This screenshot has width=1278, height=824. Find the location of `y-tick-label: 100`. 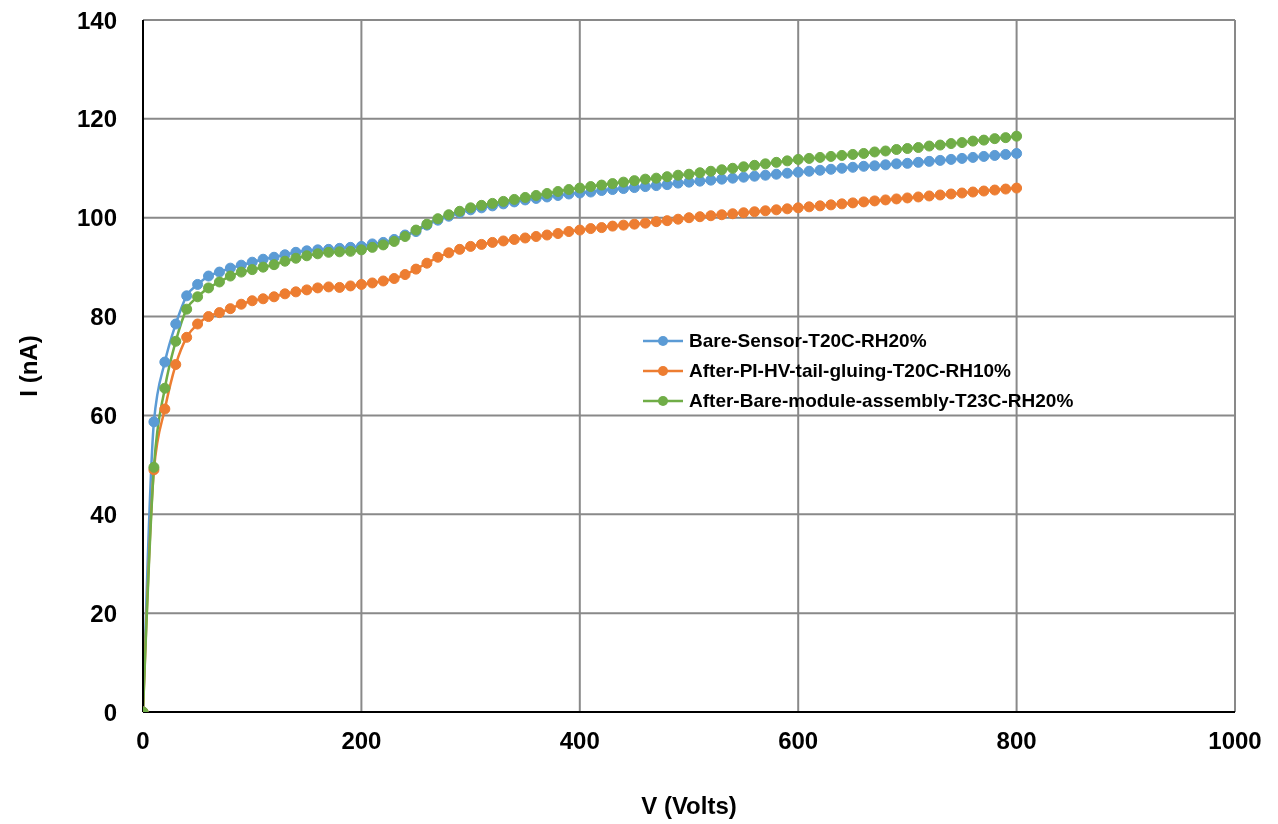

y-tick-label: 100 is located at coordinates (96, 218).